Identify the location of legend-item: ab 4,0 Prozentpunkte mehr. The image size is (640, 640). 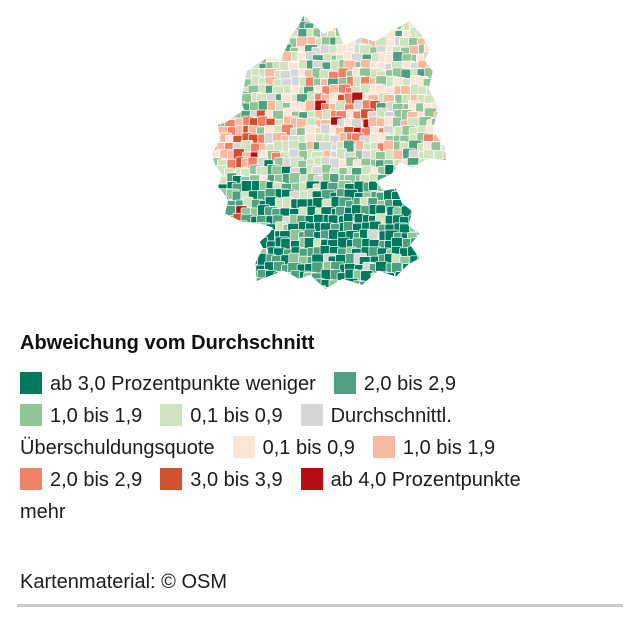
(270, 495).